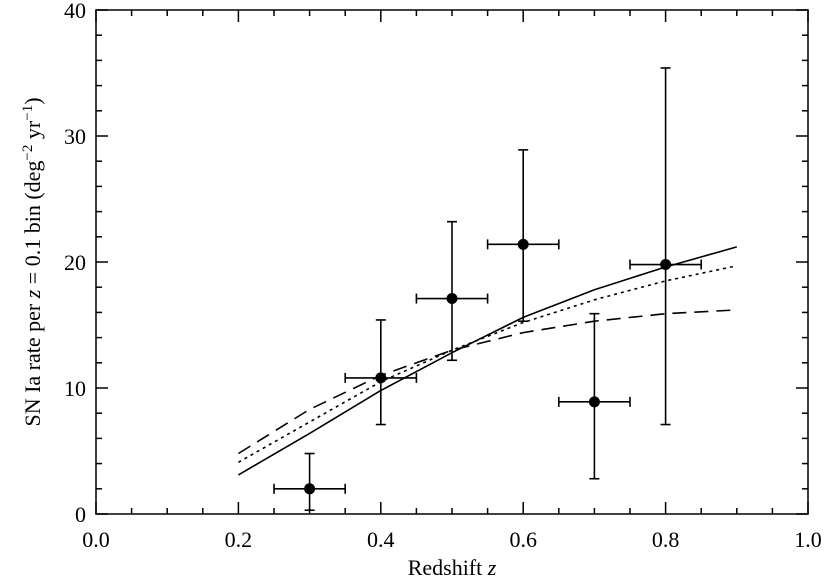 The height and width of the screenshot is (582, 830). What do you see at coordinates (808, 539) in the screenshot?
I see `x-tick-label: 1.0` at bounding box center [808, 539].